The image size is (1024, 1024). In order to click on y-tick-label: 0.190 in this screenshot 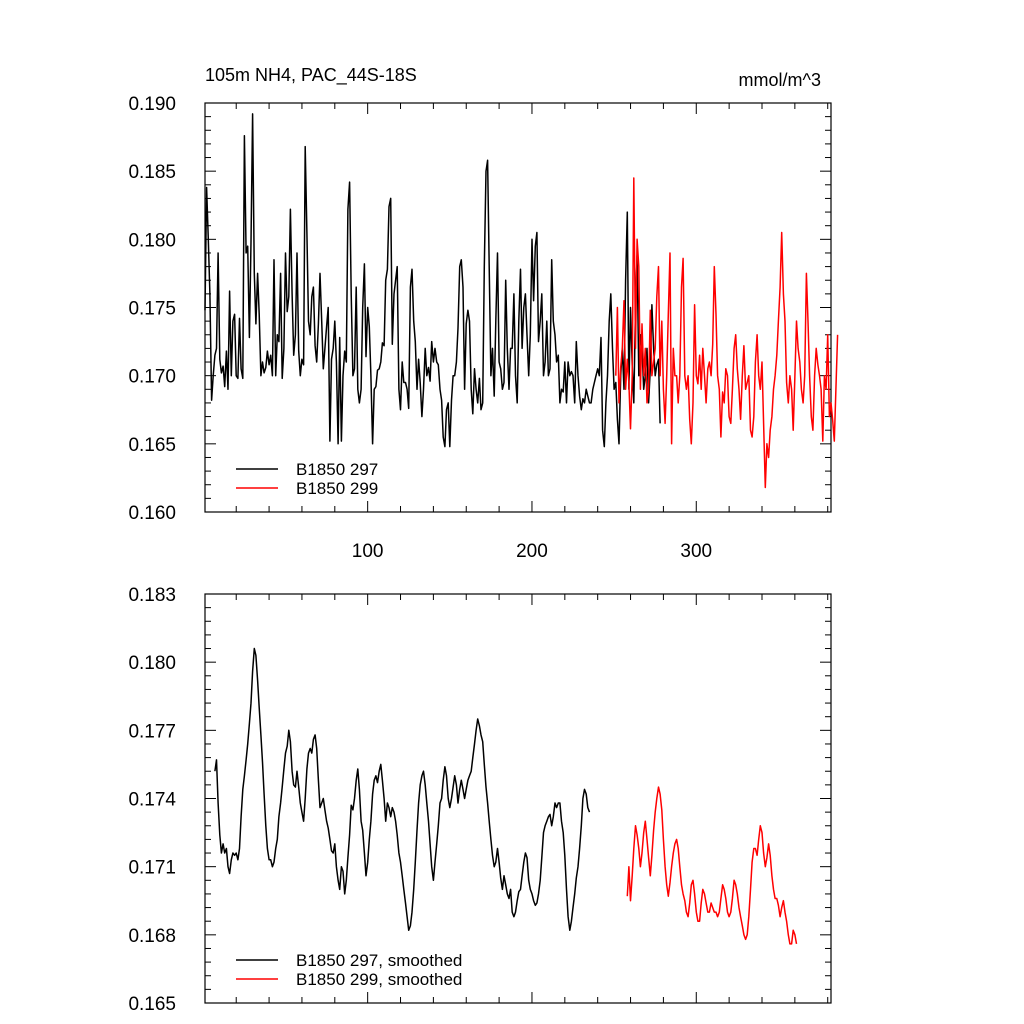, I will do `click(152, 104)`.